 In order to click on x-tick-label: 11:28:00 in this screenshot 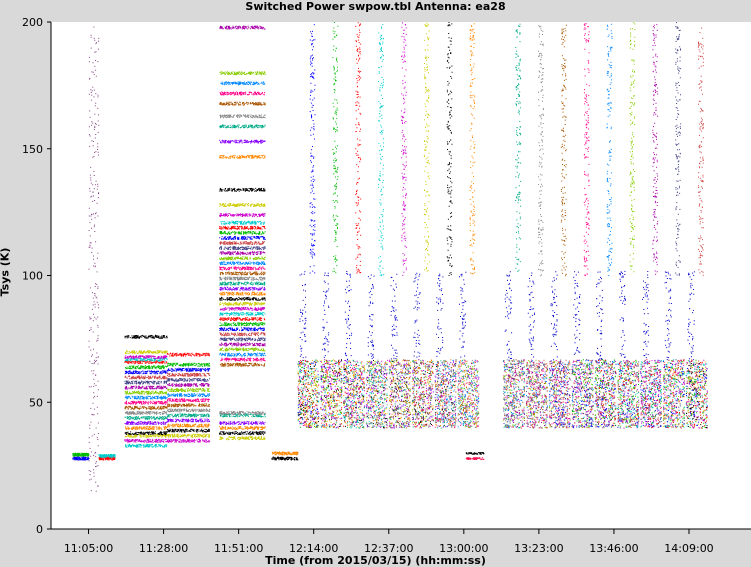, I will do `click(163, 548)`.